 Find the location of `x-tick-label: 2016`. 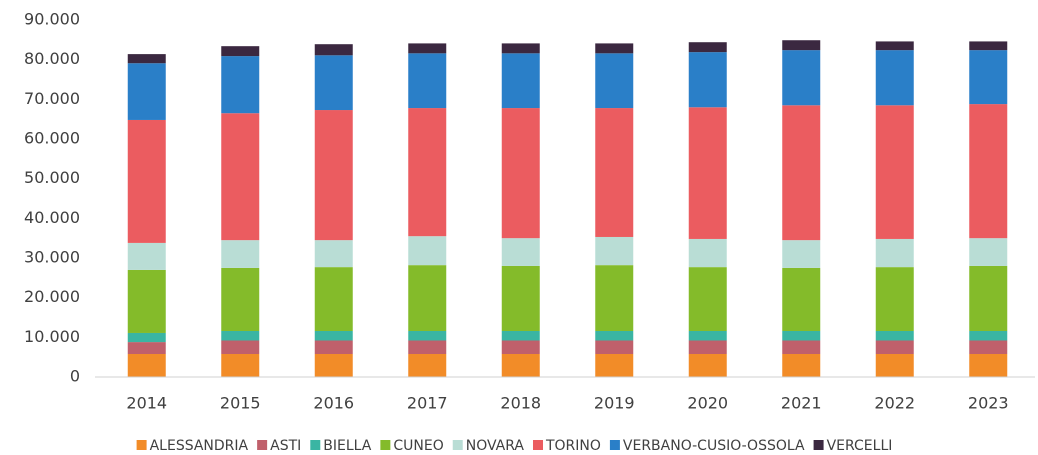

x-tick-label: 2016 is located at coordinates (333, 403).